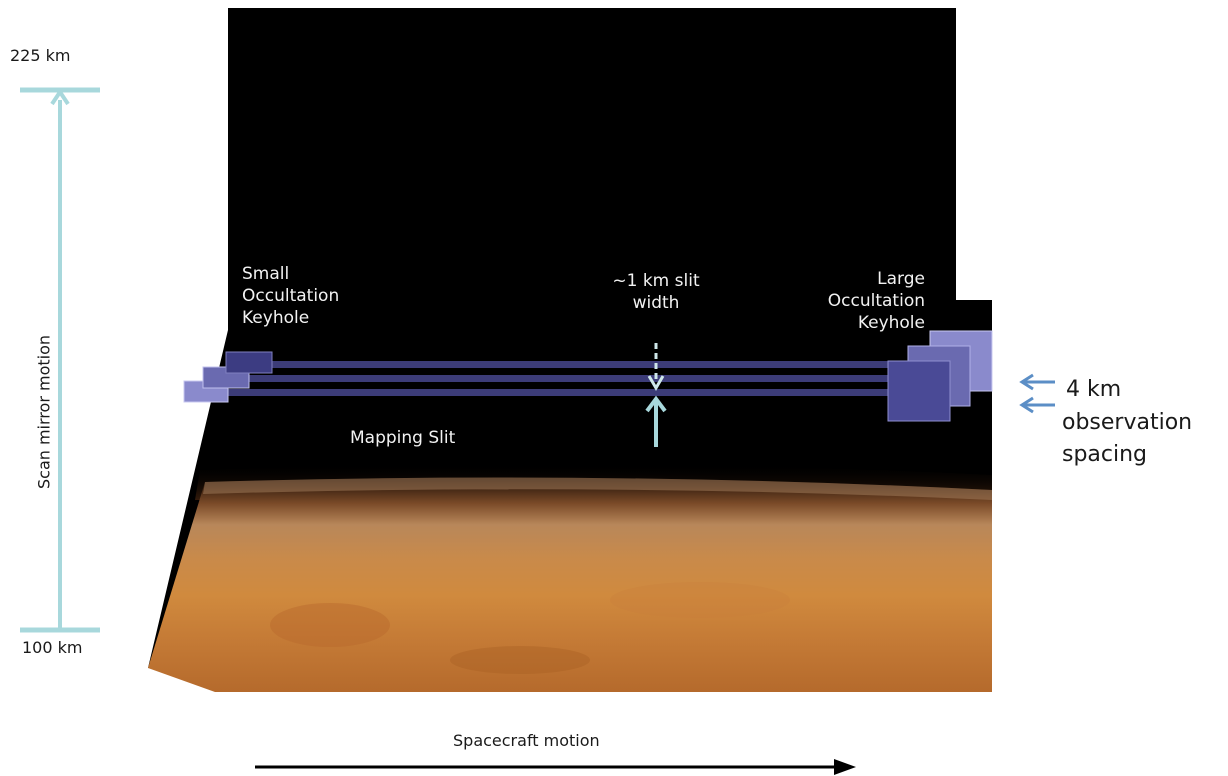 The image size is (1228, 776). What do you see at coordinates (597, 488) in the screenshot?
I see `mars-horizon-glow` at bounding box center [597, 488].